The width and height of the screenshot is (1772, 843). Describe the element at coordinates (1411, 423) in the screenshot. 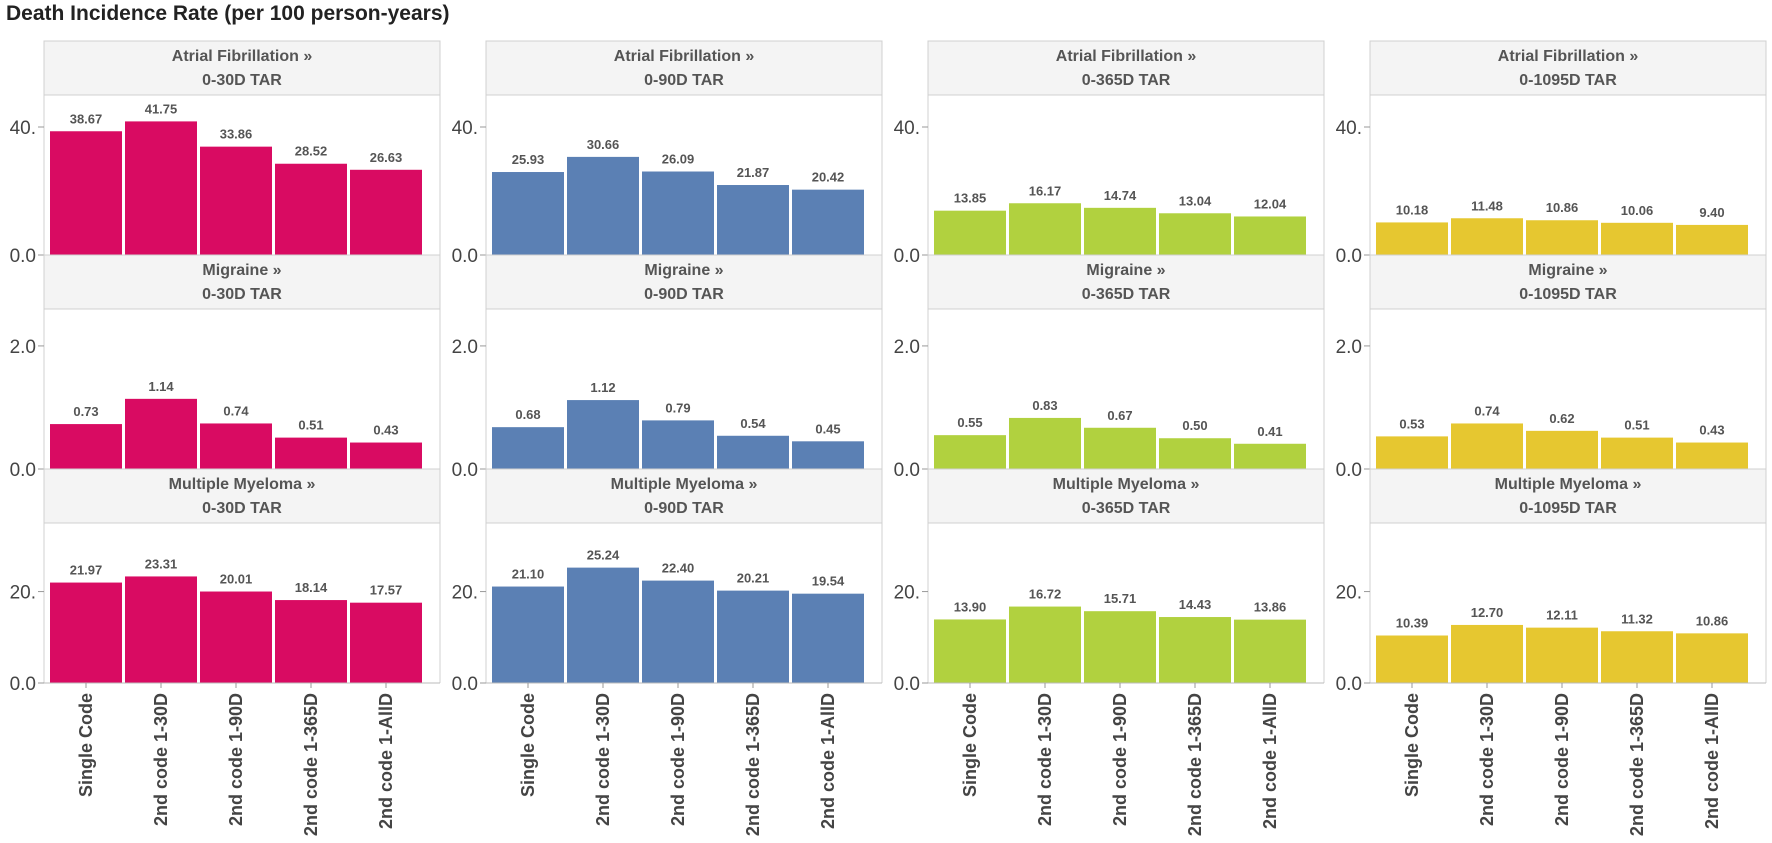

I see `bar-value-label: 0.53` at that location.